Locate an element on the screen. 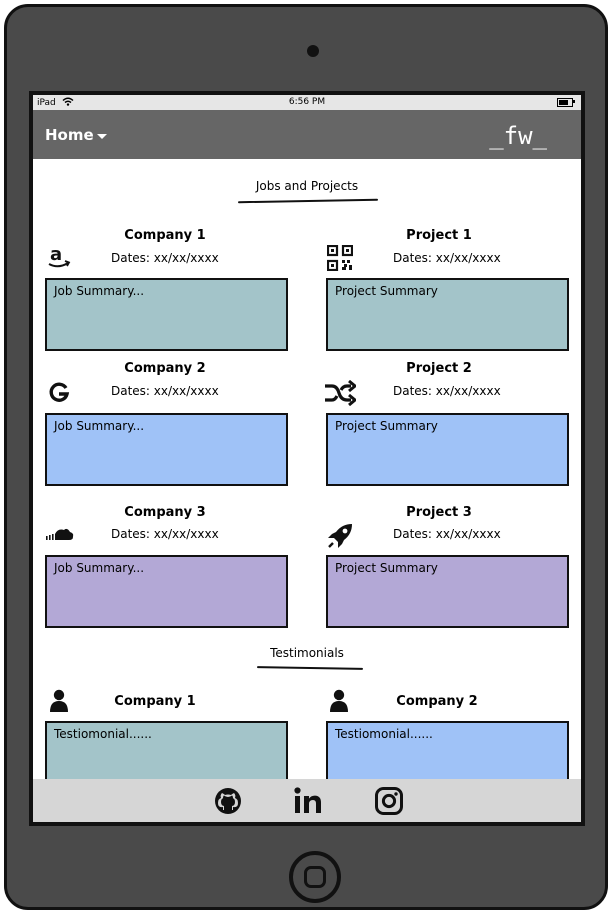 This screenshot has height=916, width=616. project-2-card: Project Summary is located at coordinates (447, 449).